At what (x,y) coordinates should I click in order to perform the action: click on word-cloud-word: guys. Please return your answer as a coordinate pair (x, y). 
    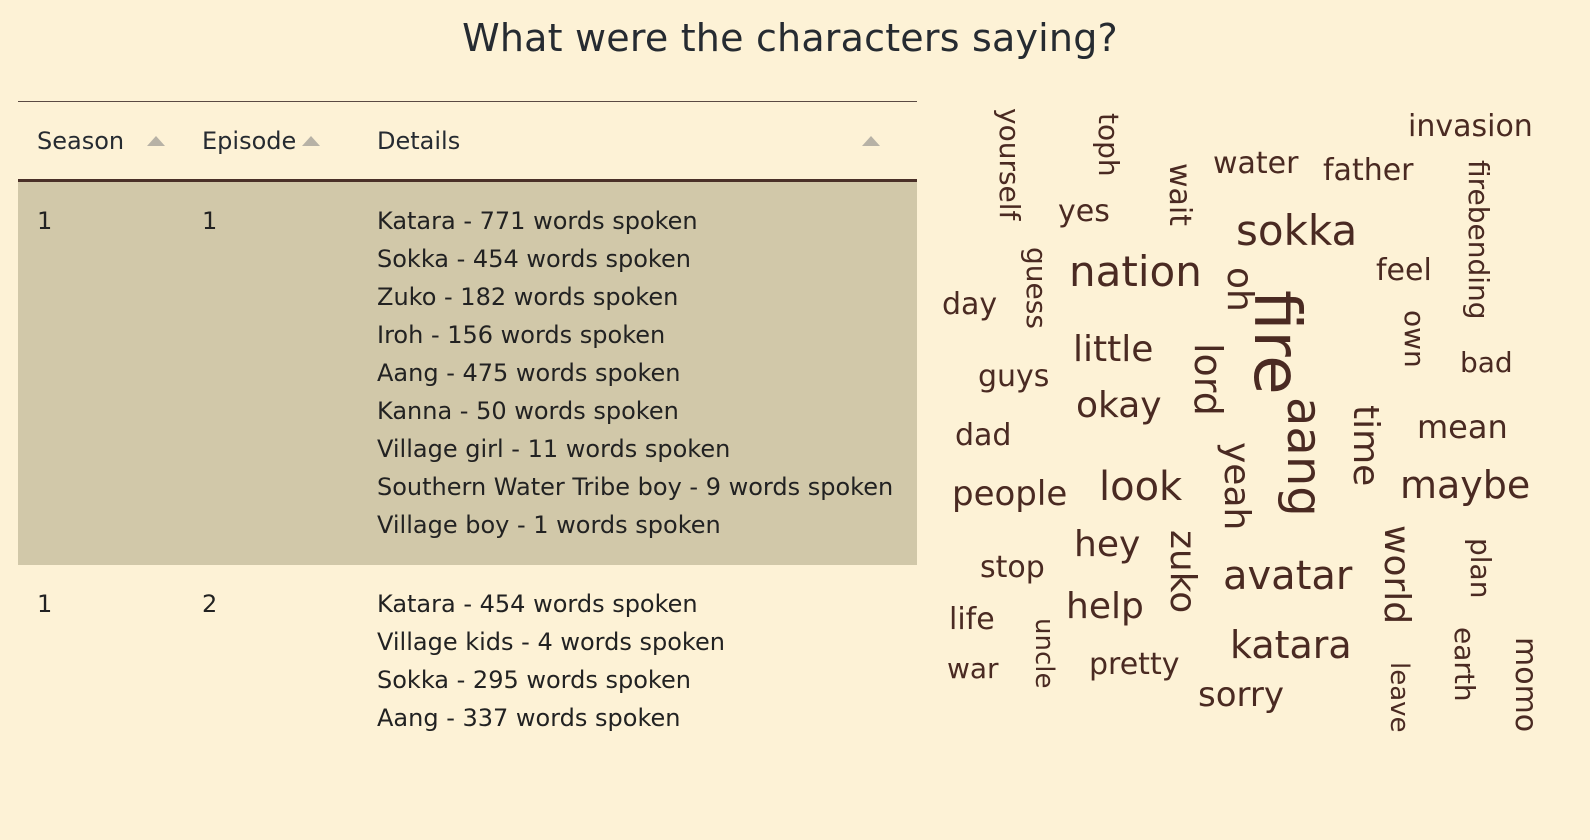
    Looking at the image, I should click on (1014, 376).